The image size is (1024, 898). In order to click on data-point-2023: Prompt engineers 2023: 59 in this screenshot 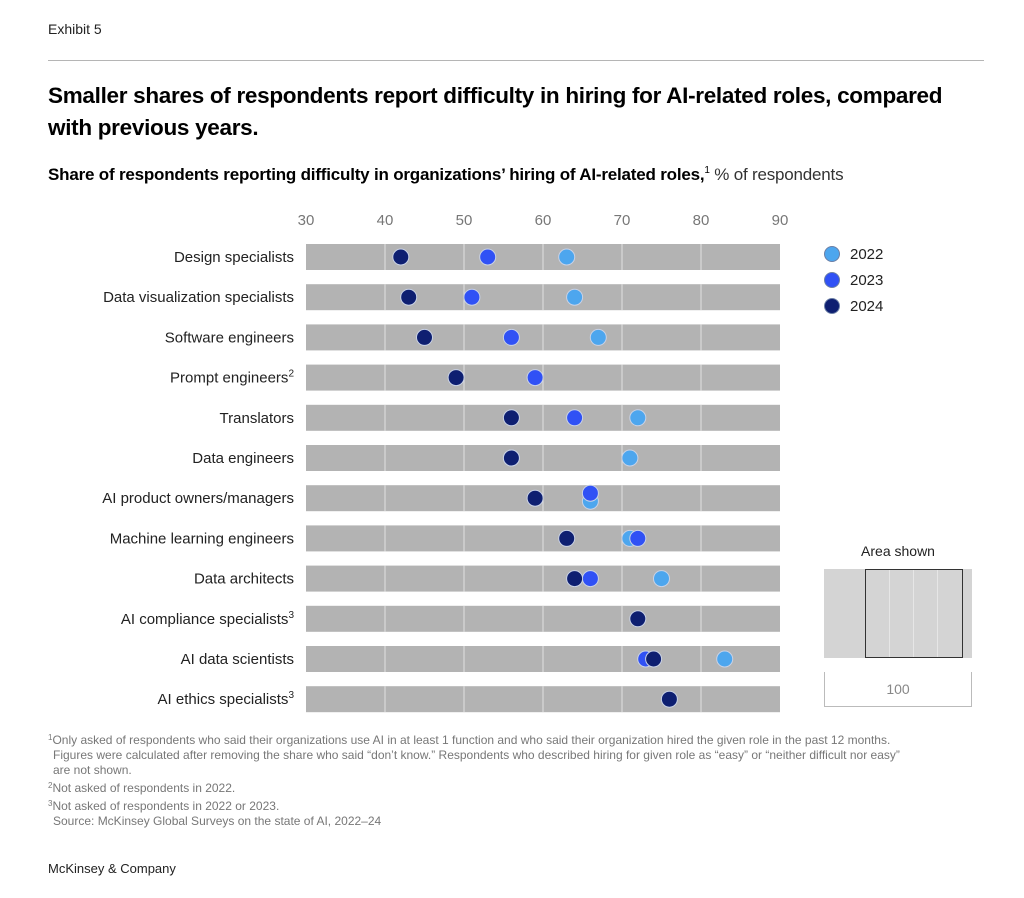, I will do `click(535, 378)`.